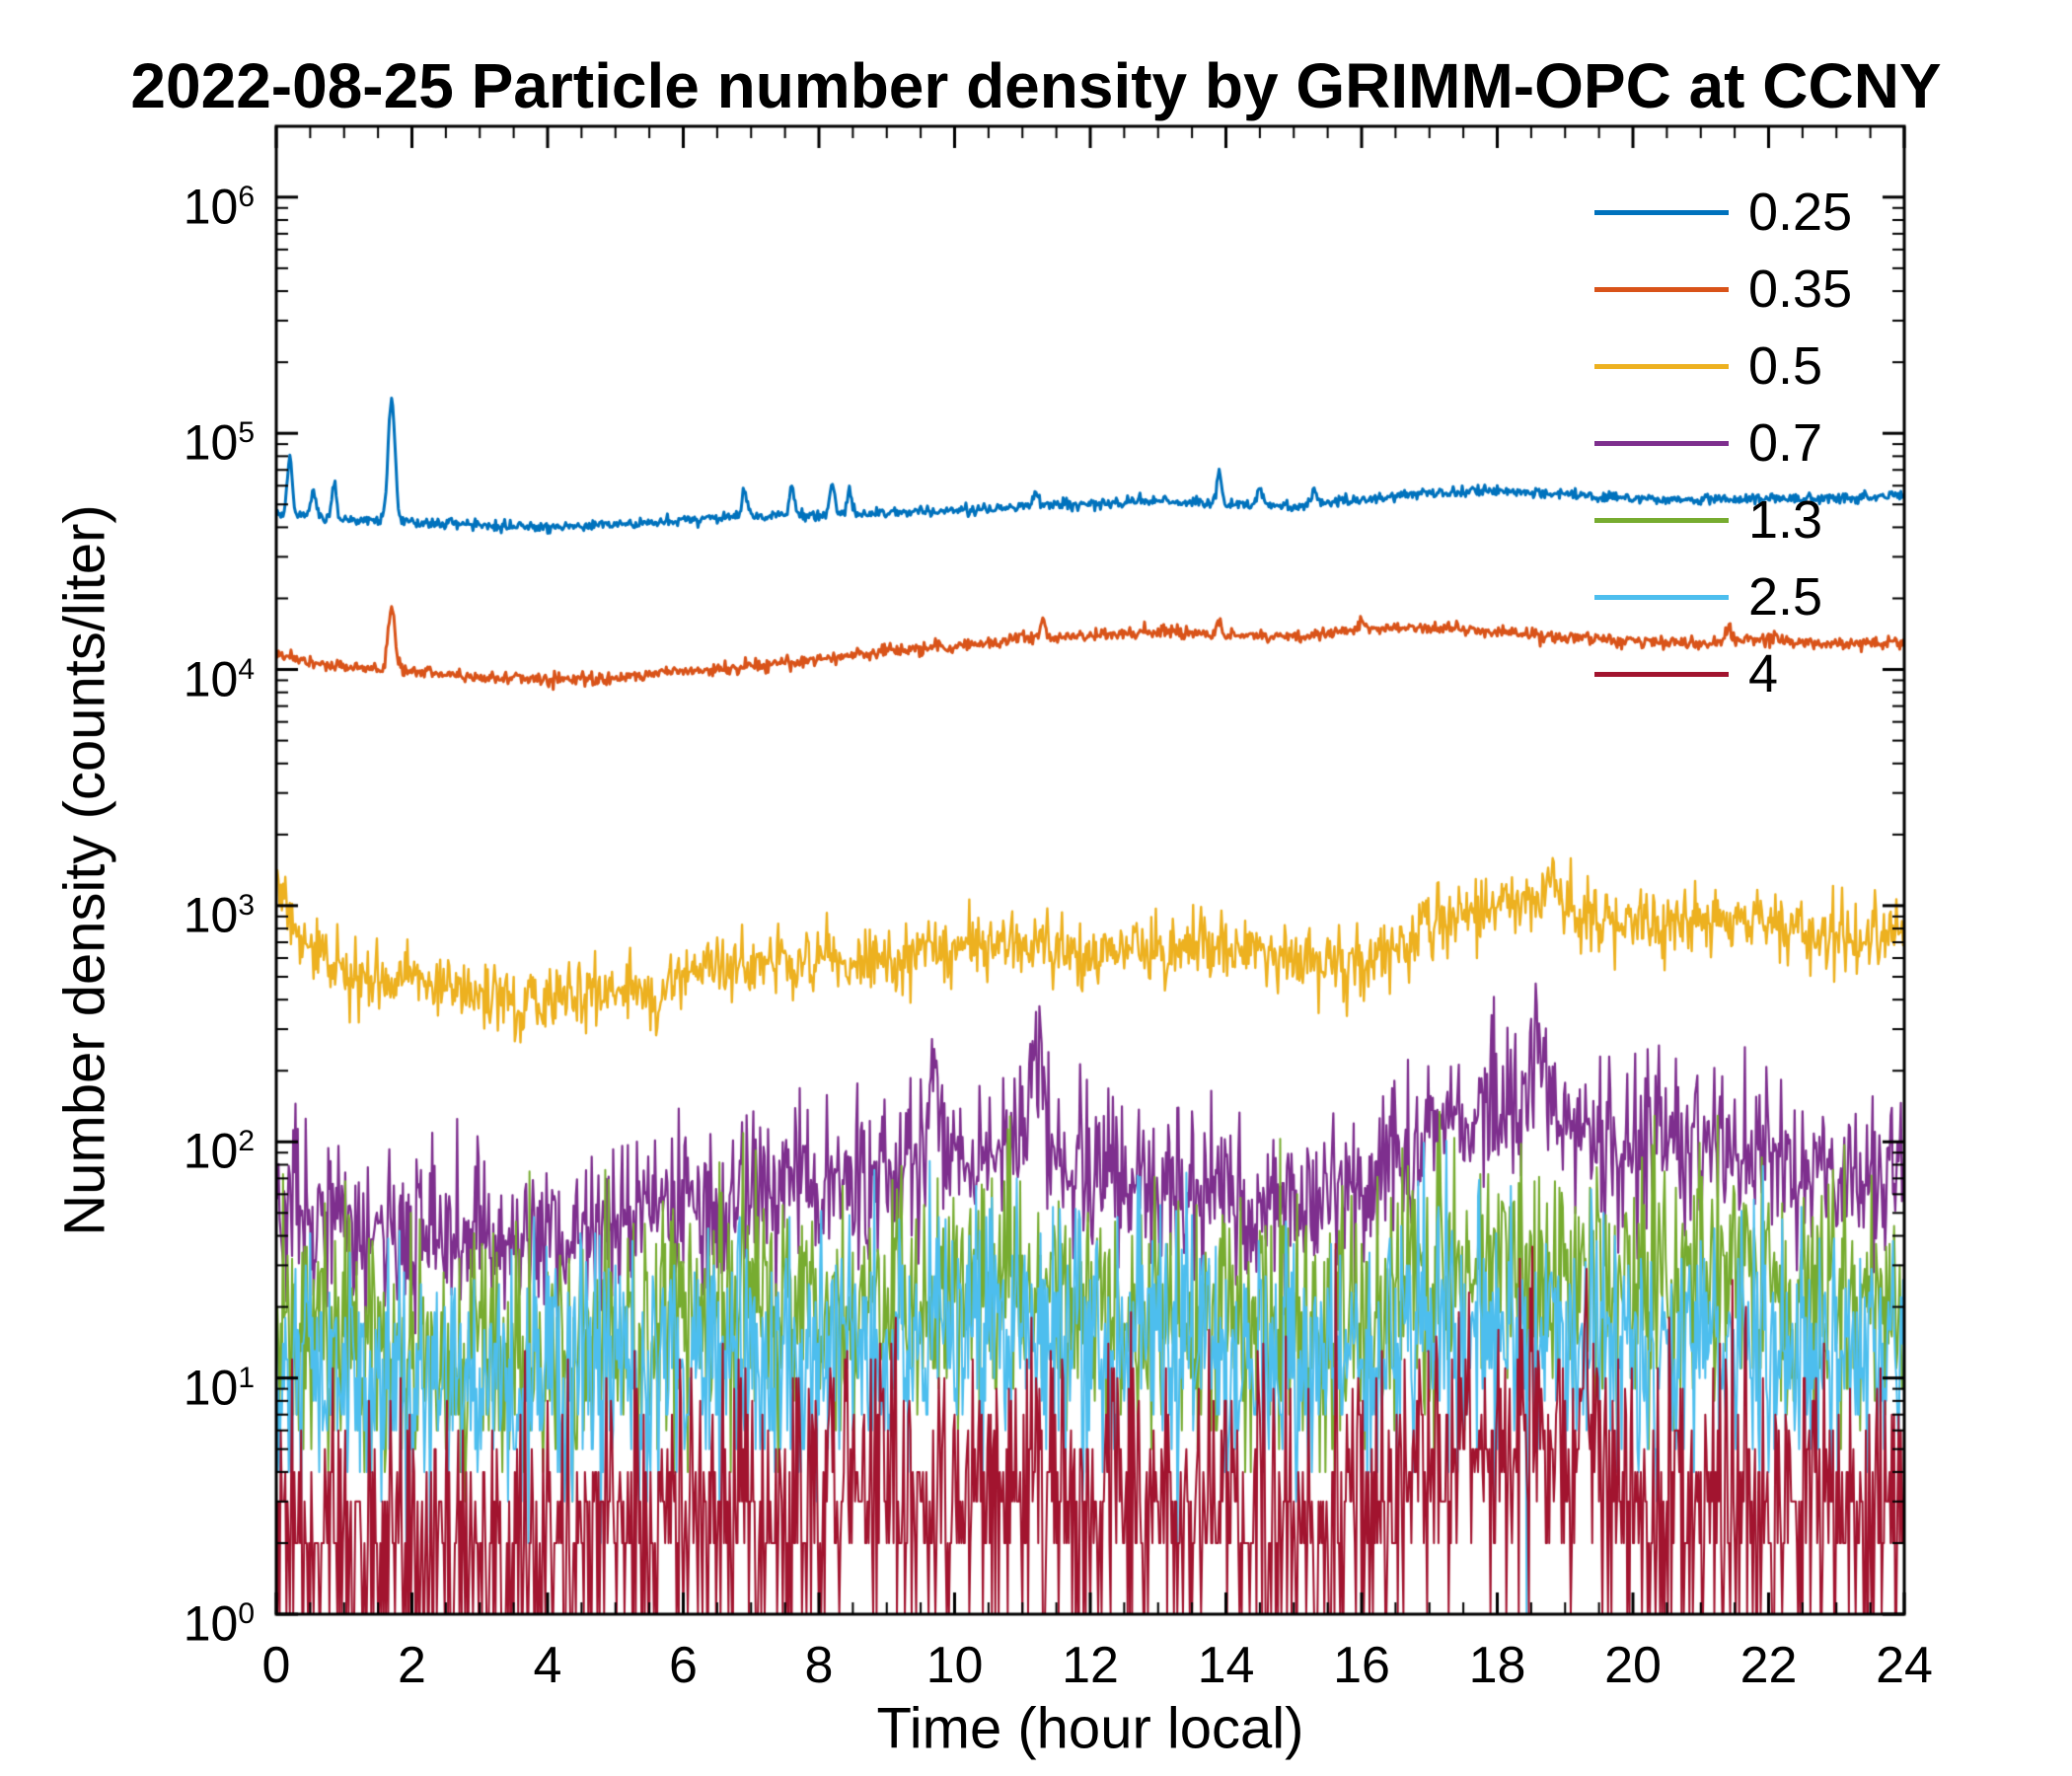  What do you see at coordinates (1786, 597) in the screenshot?
I see `legend-label: 2.5` at bounding box center [1786, 597].